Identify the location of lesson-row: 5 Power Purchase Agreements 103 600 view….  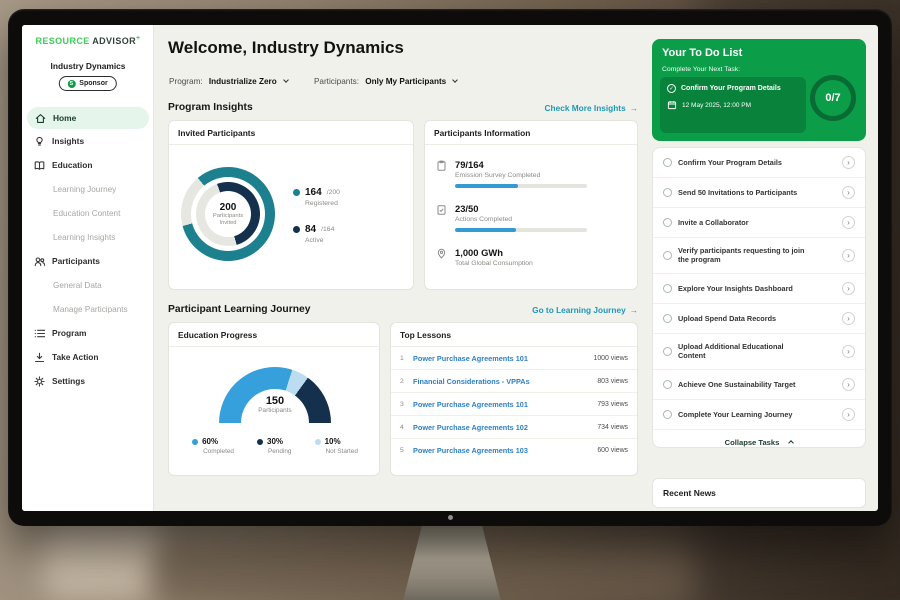
(514, 450).